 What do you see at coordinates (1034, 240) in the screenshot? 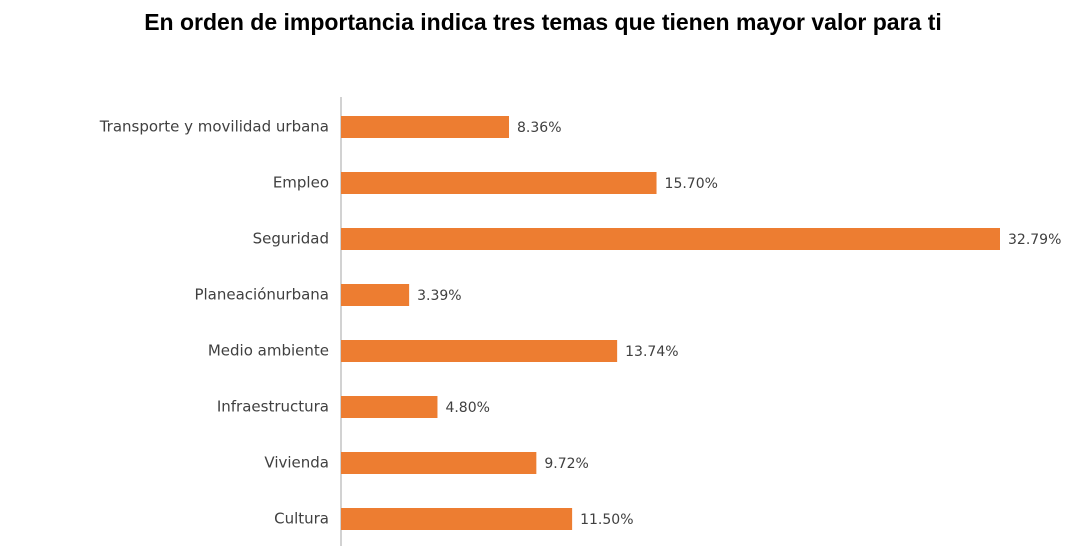
I see `value-label: 32.79%` at bounding box center [1034, 240].